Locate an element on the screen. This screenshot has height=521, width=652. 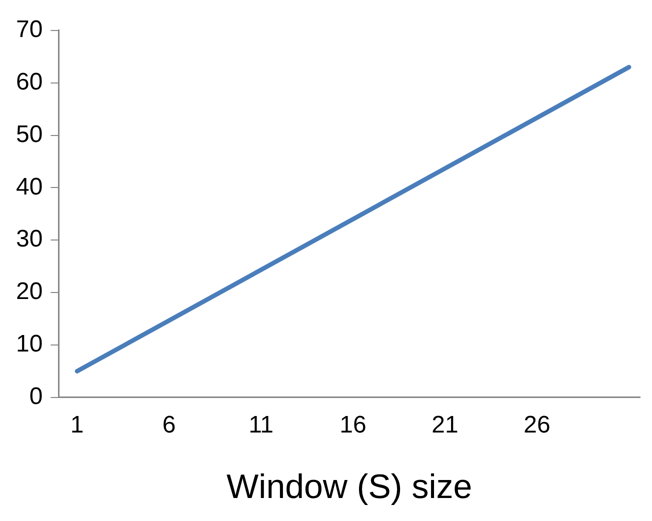
y-tick-label: 0 is located at coordinates (36, 396).